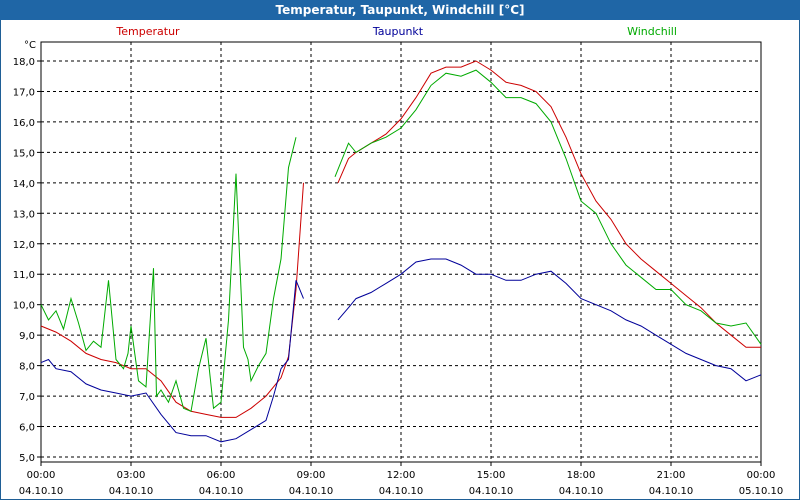 The height and width of the screenshot is (500, 800). I want to click on x-tick-time: 03:00, so click(131, 475).